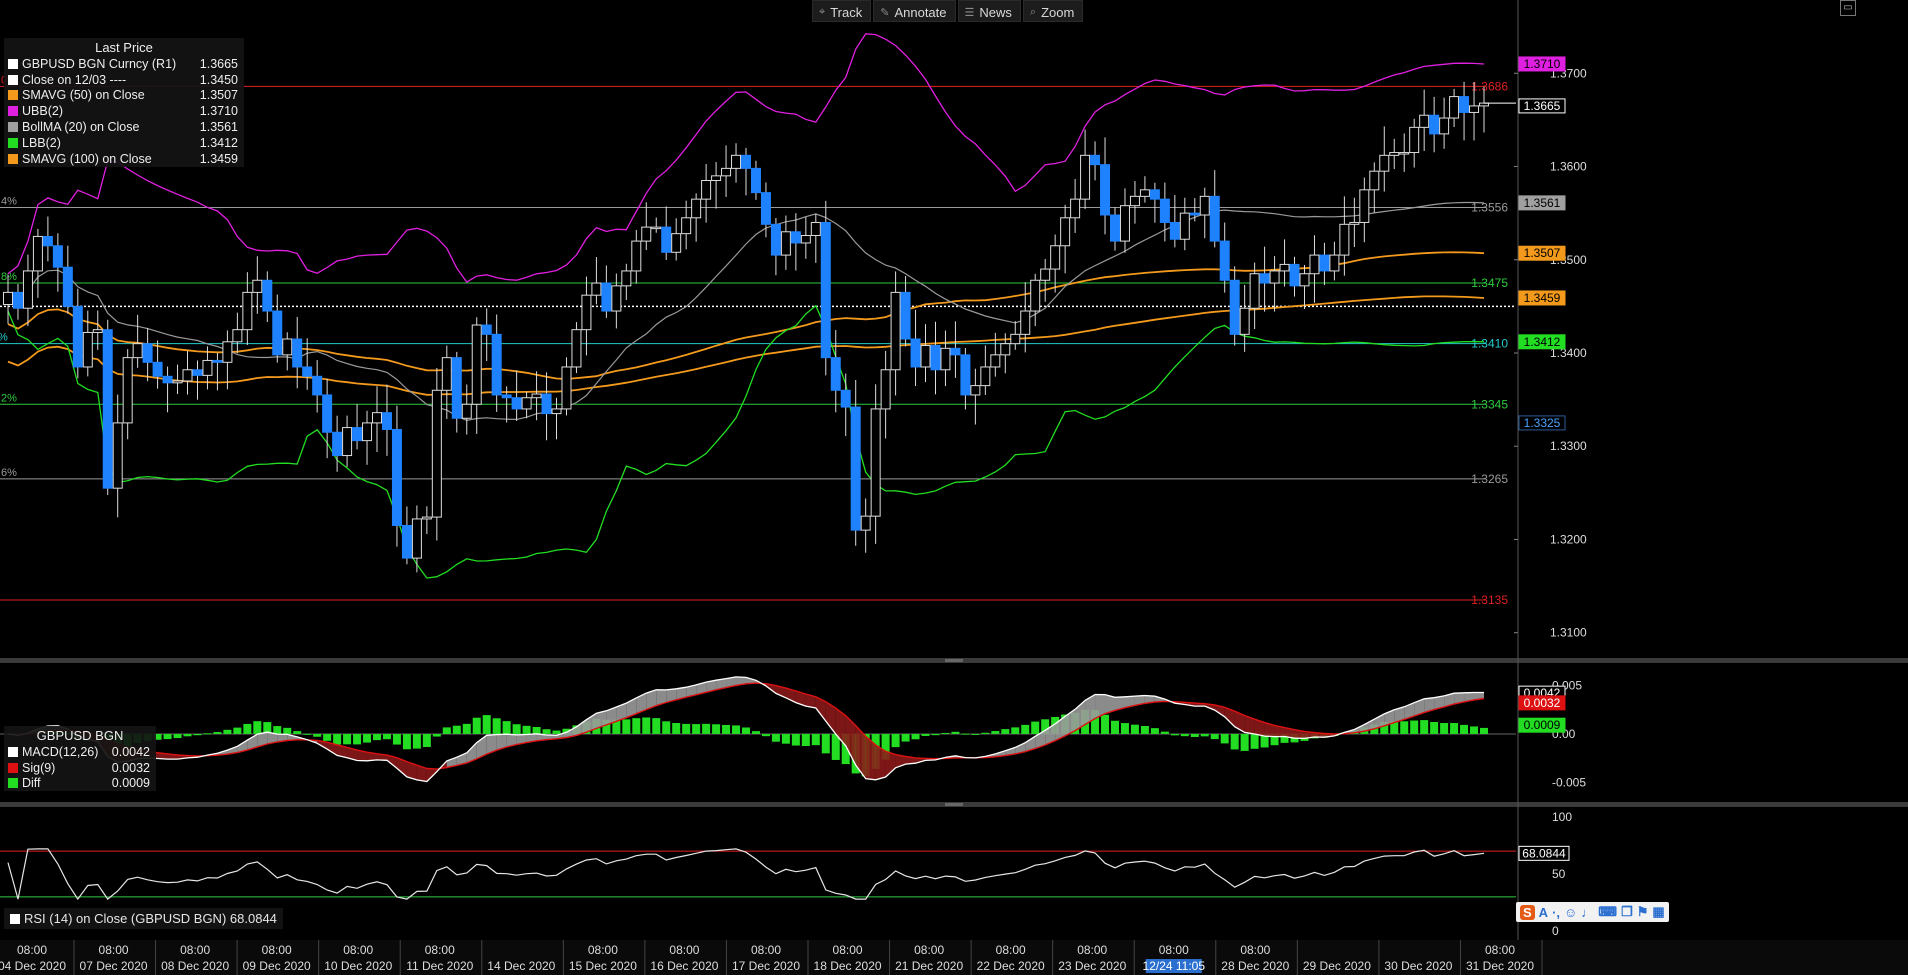 Image resolution: width=1908 pixels, height=975 pixels. Describe the element at coordinates (80, 784) in the screenshot. I see `macd-legend-row: Diff 0.0009` at that location.